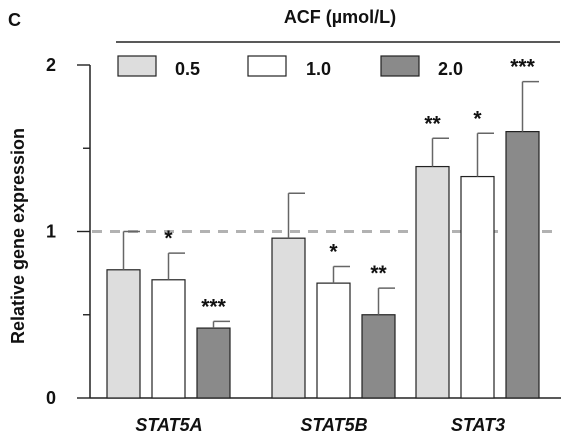 The image size is (561, 442). I want to click on significance-stat3-0-5: **, so click(432, 123).